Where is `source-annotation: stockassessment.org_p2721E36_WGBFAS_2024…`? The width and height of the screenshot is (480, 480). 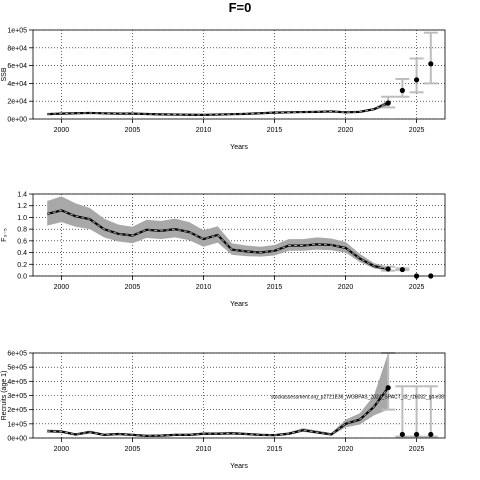
source-annotation: stockassessment.org_p2721E36_WGBFAS_2024… is located at coordinates (357, 397).